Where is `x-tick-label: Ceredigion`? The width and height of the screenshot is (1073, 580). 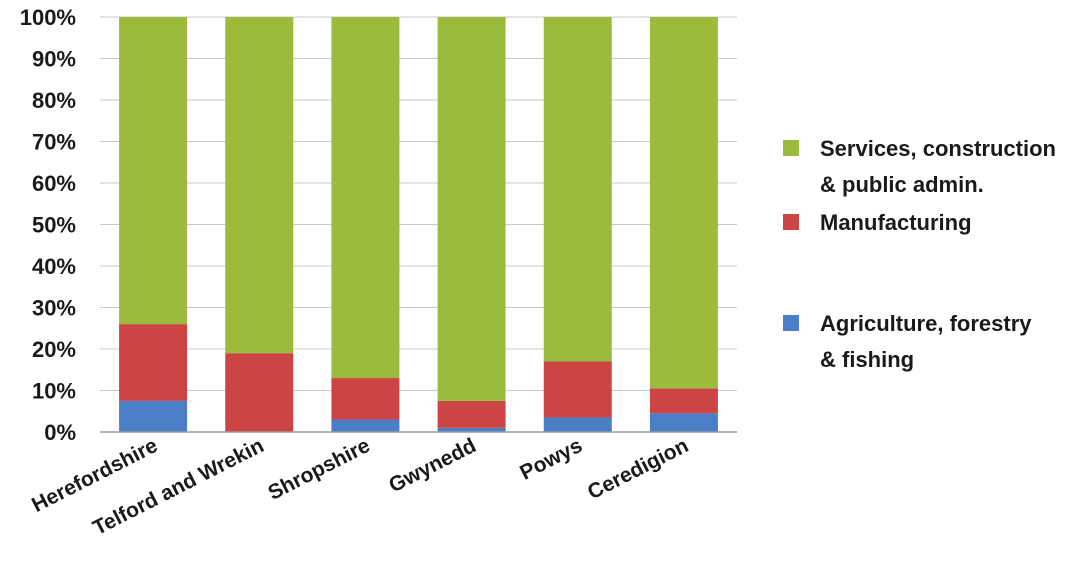 x-tick-label: Ceredigion is located at coordinates (638, 469).